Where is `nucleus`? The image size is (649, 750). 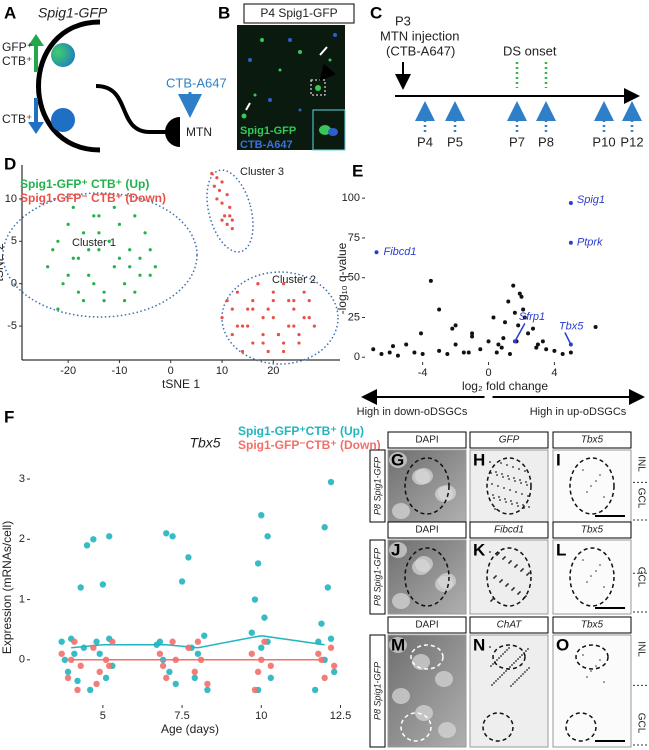
nucleus is located at coordinates (401, 601).